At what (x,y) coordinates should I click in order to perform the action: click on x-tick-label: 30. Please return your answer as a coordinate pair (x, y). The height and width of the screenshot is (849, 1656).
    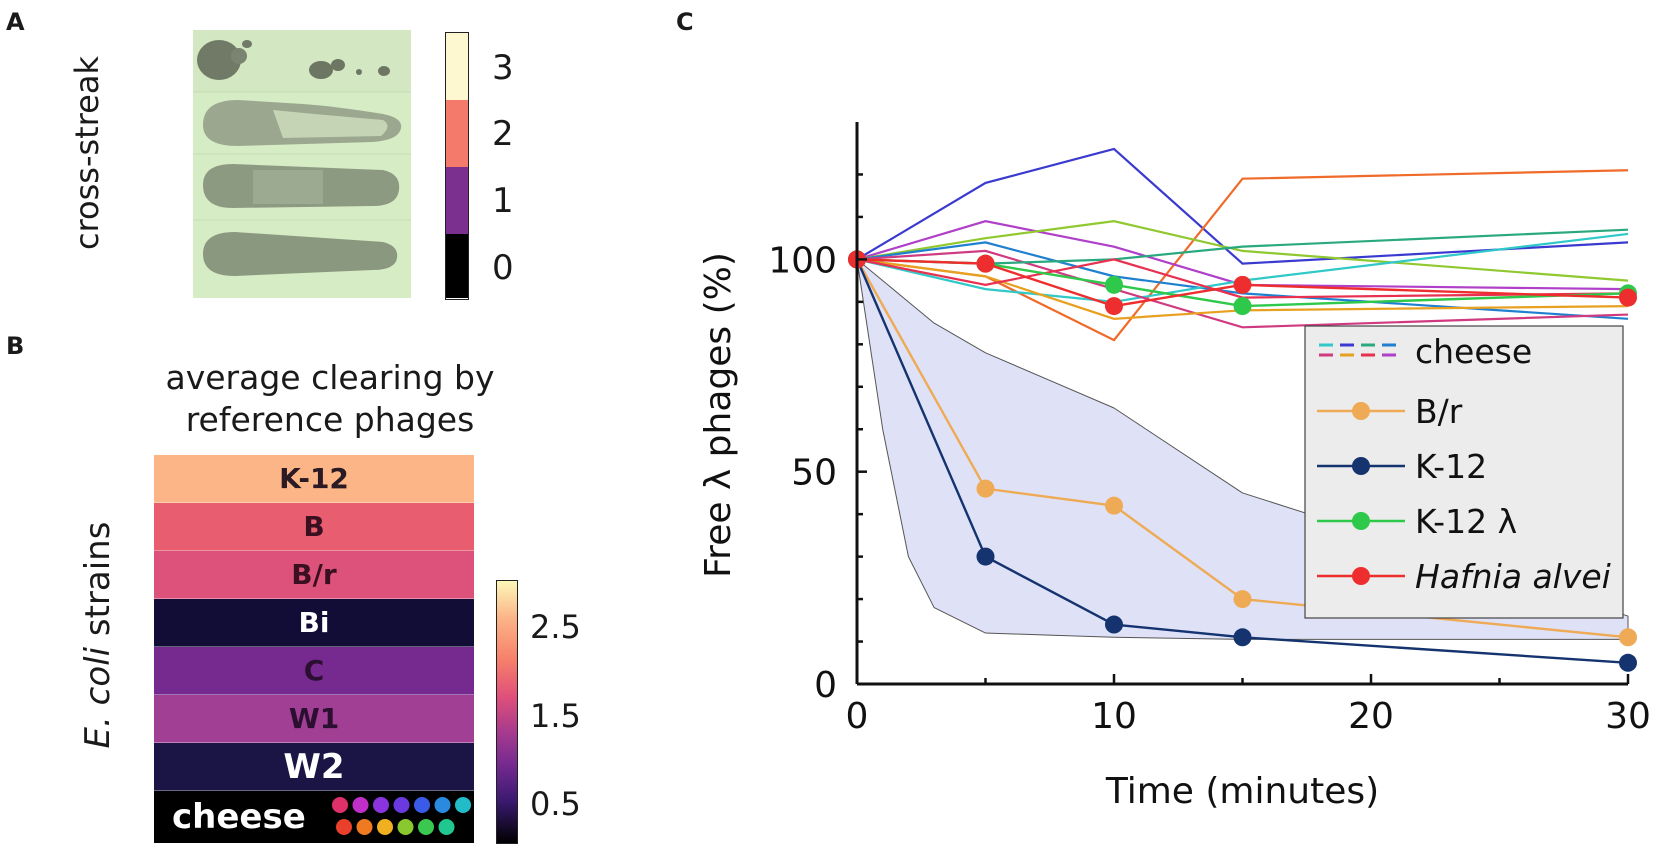
    Looking at the image, I should click on (1628, 716).